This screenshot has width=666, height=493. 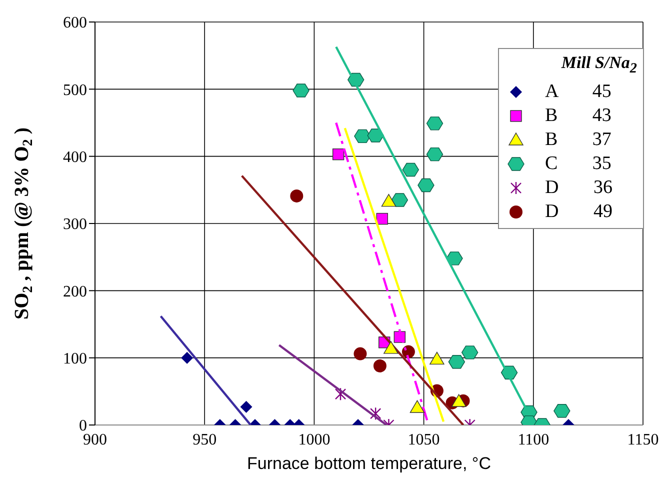 What do you see at coordinates (75, 359) in the screenshot?
I see `y-tick-label: 100` at bounding box center [75, 359].